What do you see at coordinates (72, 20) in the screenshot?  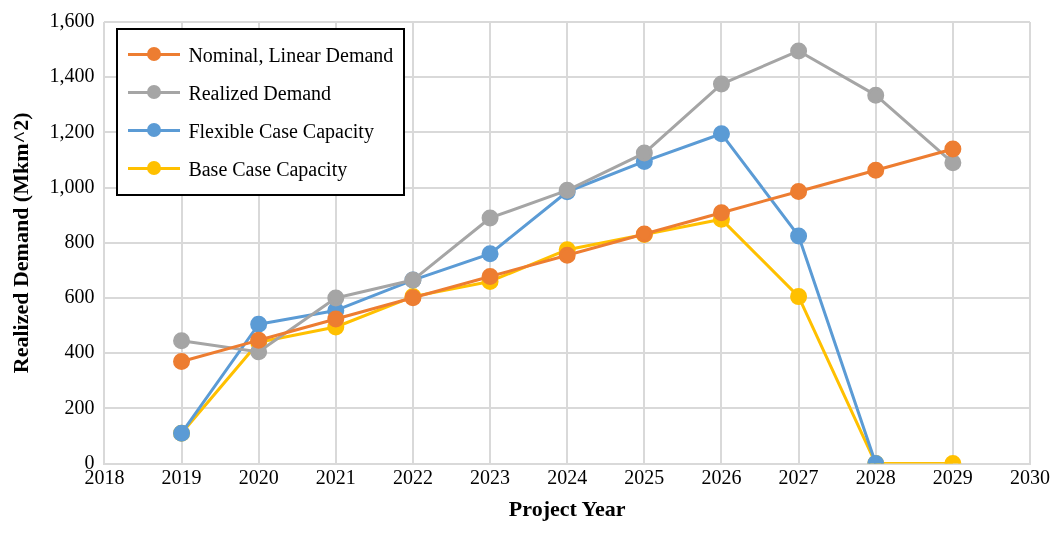 I see `y-tick-label: 1,600` at bounding box center [72, 20].